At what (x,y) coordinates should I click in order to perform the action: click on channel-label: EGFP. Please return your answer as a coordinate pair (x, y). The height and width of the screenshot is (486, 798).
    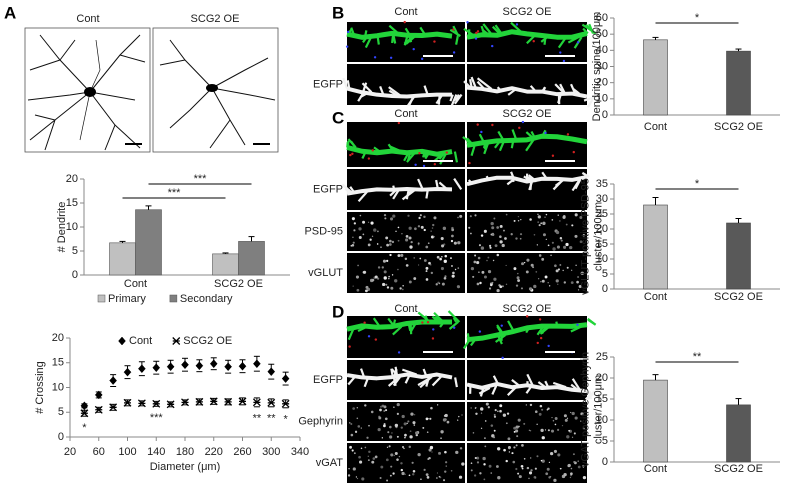
    Looking at the image, I should click on (328, 380).